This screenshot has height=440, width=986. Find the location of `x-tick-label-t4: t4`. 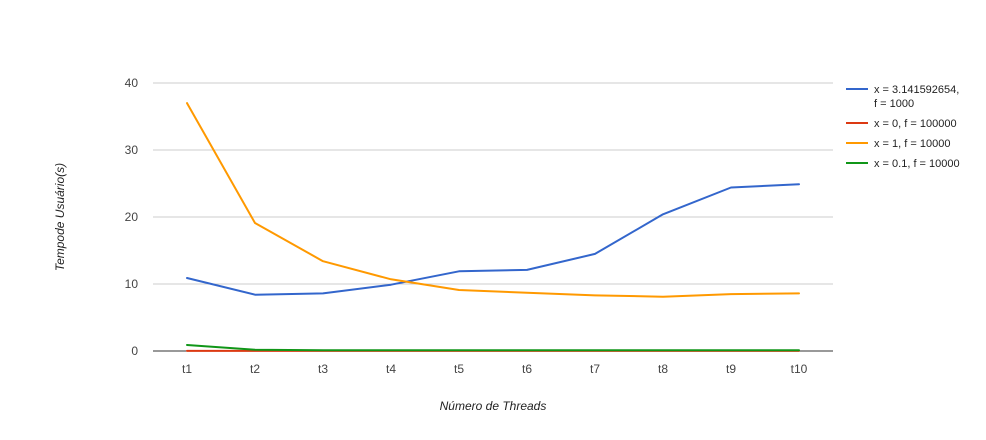

x-tick-label-t4: t4 is located at coordinates (391, 369).